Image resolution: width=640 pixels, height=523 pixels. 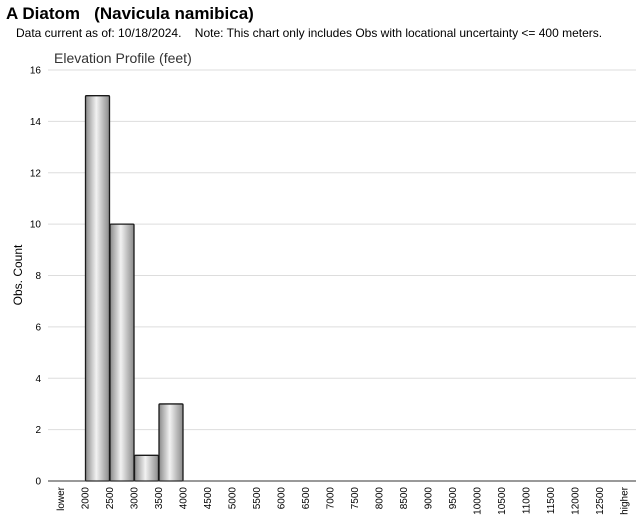 What do you see at coordinates (184, 498) in the screenshot?
I see `x-tick-label: 4000` at bounding box center [184, 498].